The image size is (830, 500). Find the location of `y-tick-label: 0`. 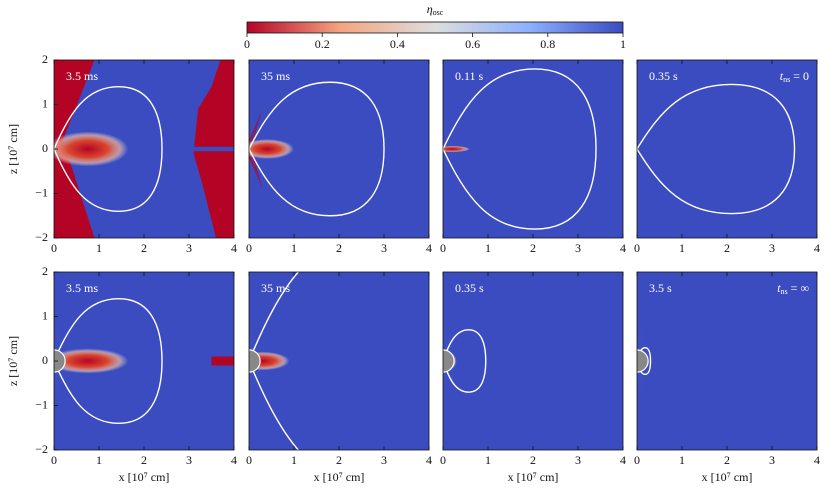

y-tick-label: 0 is located at coordinates (45, 148).